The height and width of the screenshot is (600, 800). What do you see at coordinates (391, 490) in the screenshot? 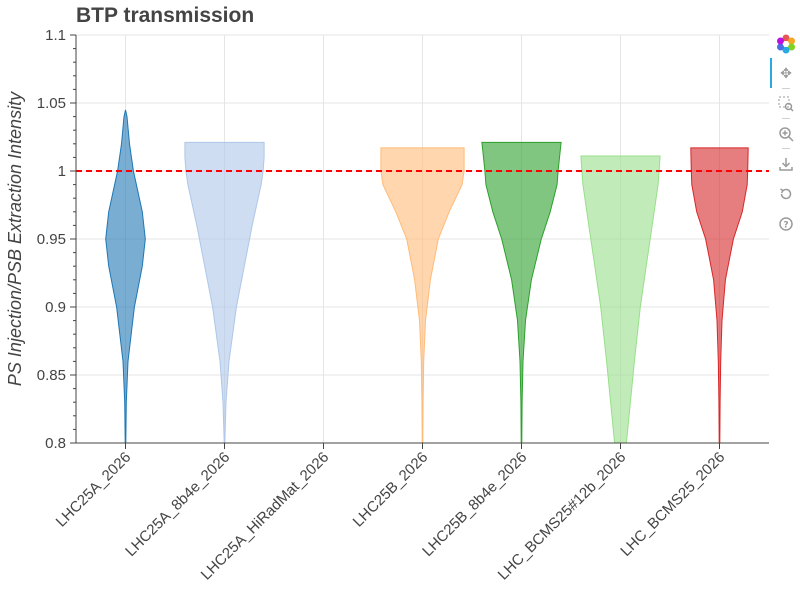
I see `x-tick-label: LHC25B_2026` at bounding box center [391, 490].